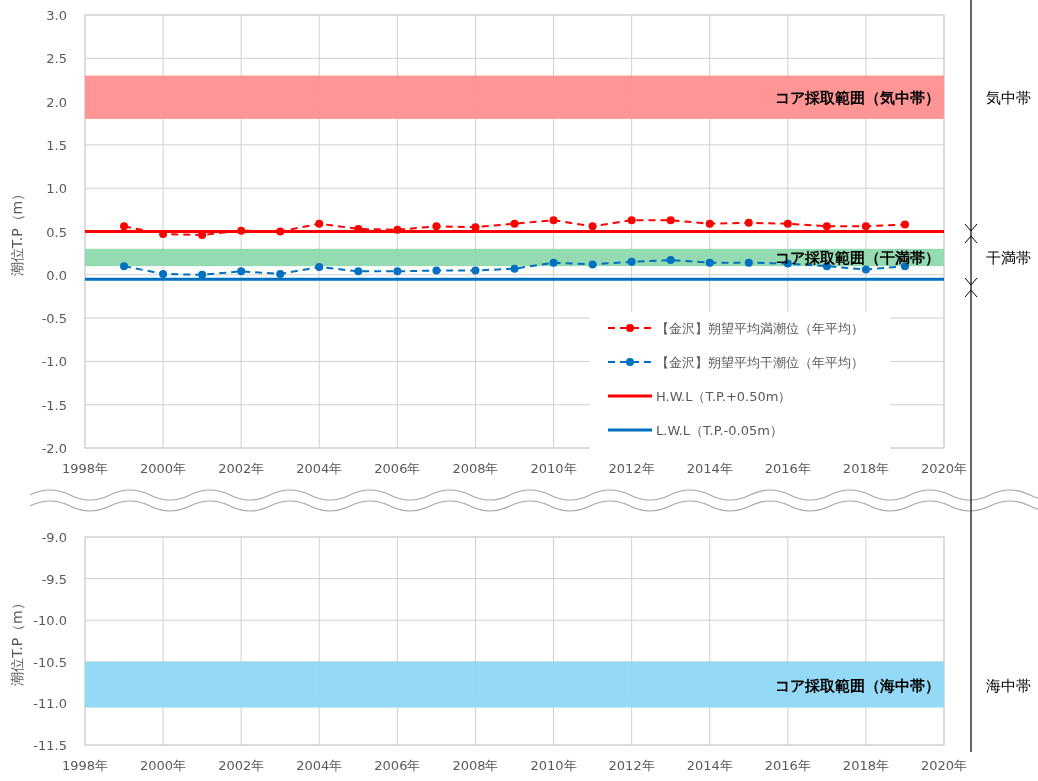 This screenshot has height=781, width=1038. What do you see at coordinates (56, 145) in the screenshot?
I see `y-tick-label: 1.5` at bounding box center [56, 145].